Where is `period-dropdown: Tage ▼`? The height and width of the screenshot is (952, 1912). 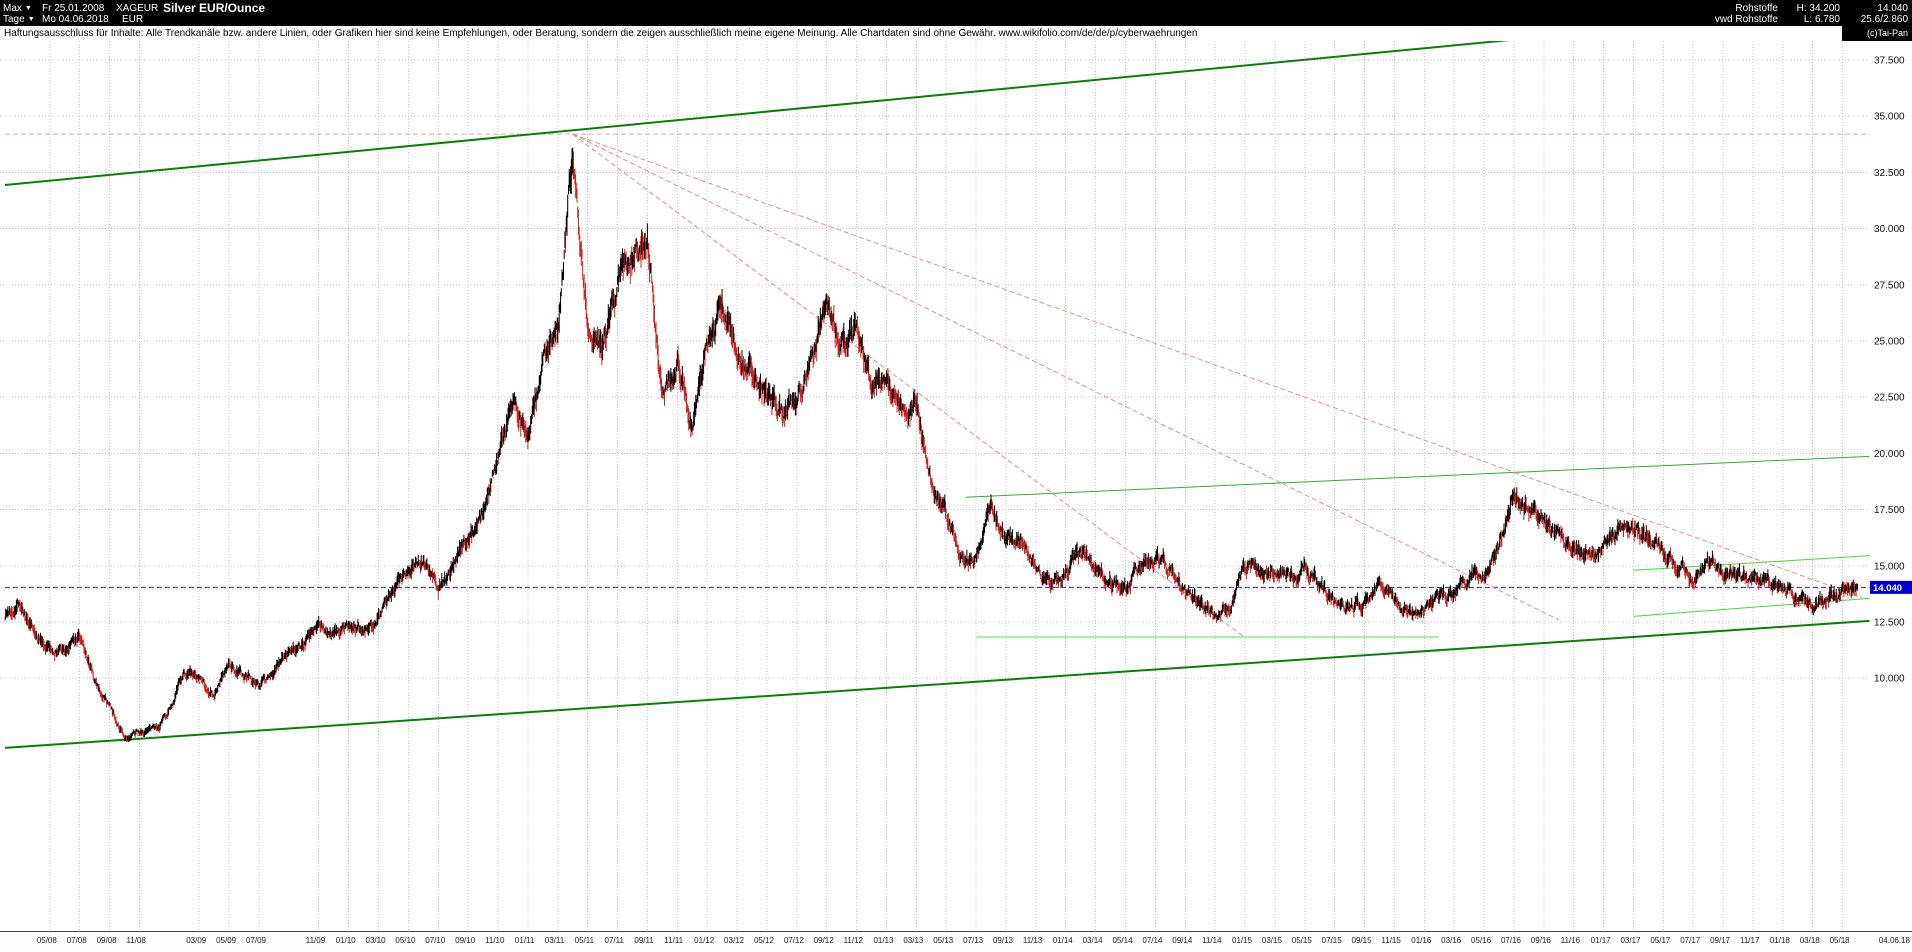 period-dropdown: Tage ▼ is located at coordinates (19, 19).